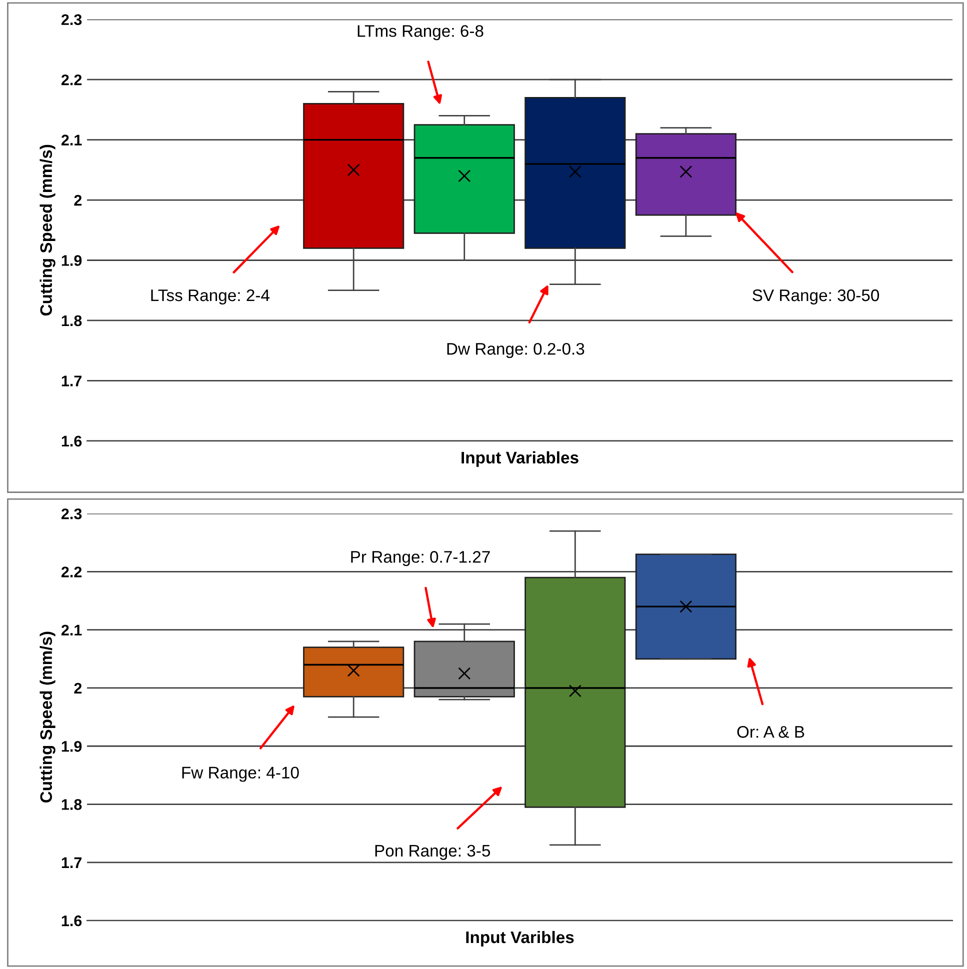 The image size is (967, 969). I want to click on annotation: Dw Range: 0.2-0.3, so click(515, 350).